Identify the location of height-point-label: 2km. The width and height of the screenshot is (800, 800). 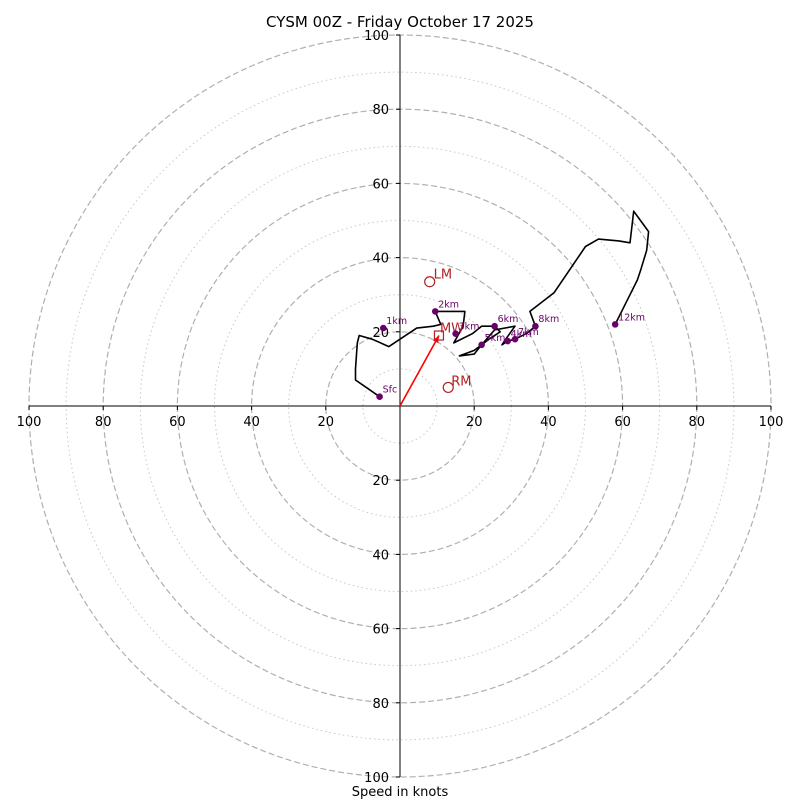
(448, 304).